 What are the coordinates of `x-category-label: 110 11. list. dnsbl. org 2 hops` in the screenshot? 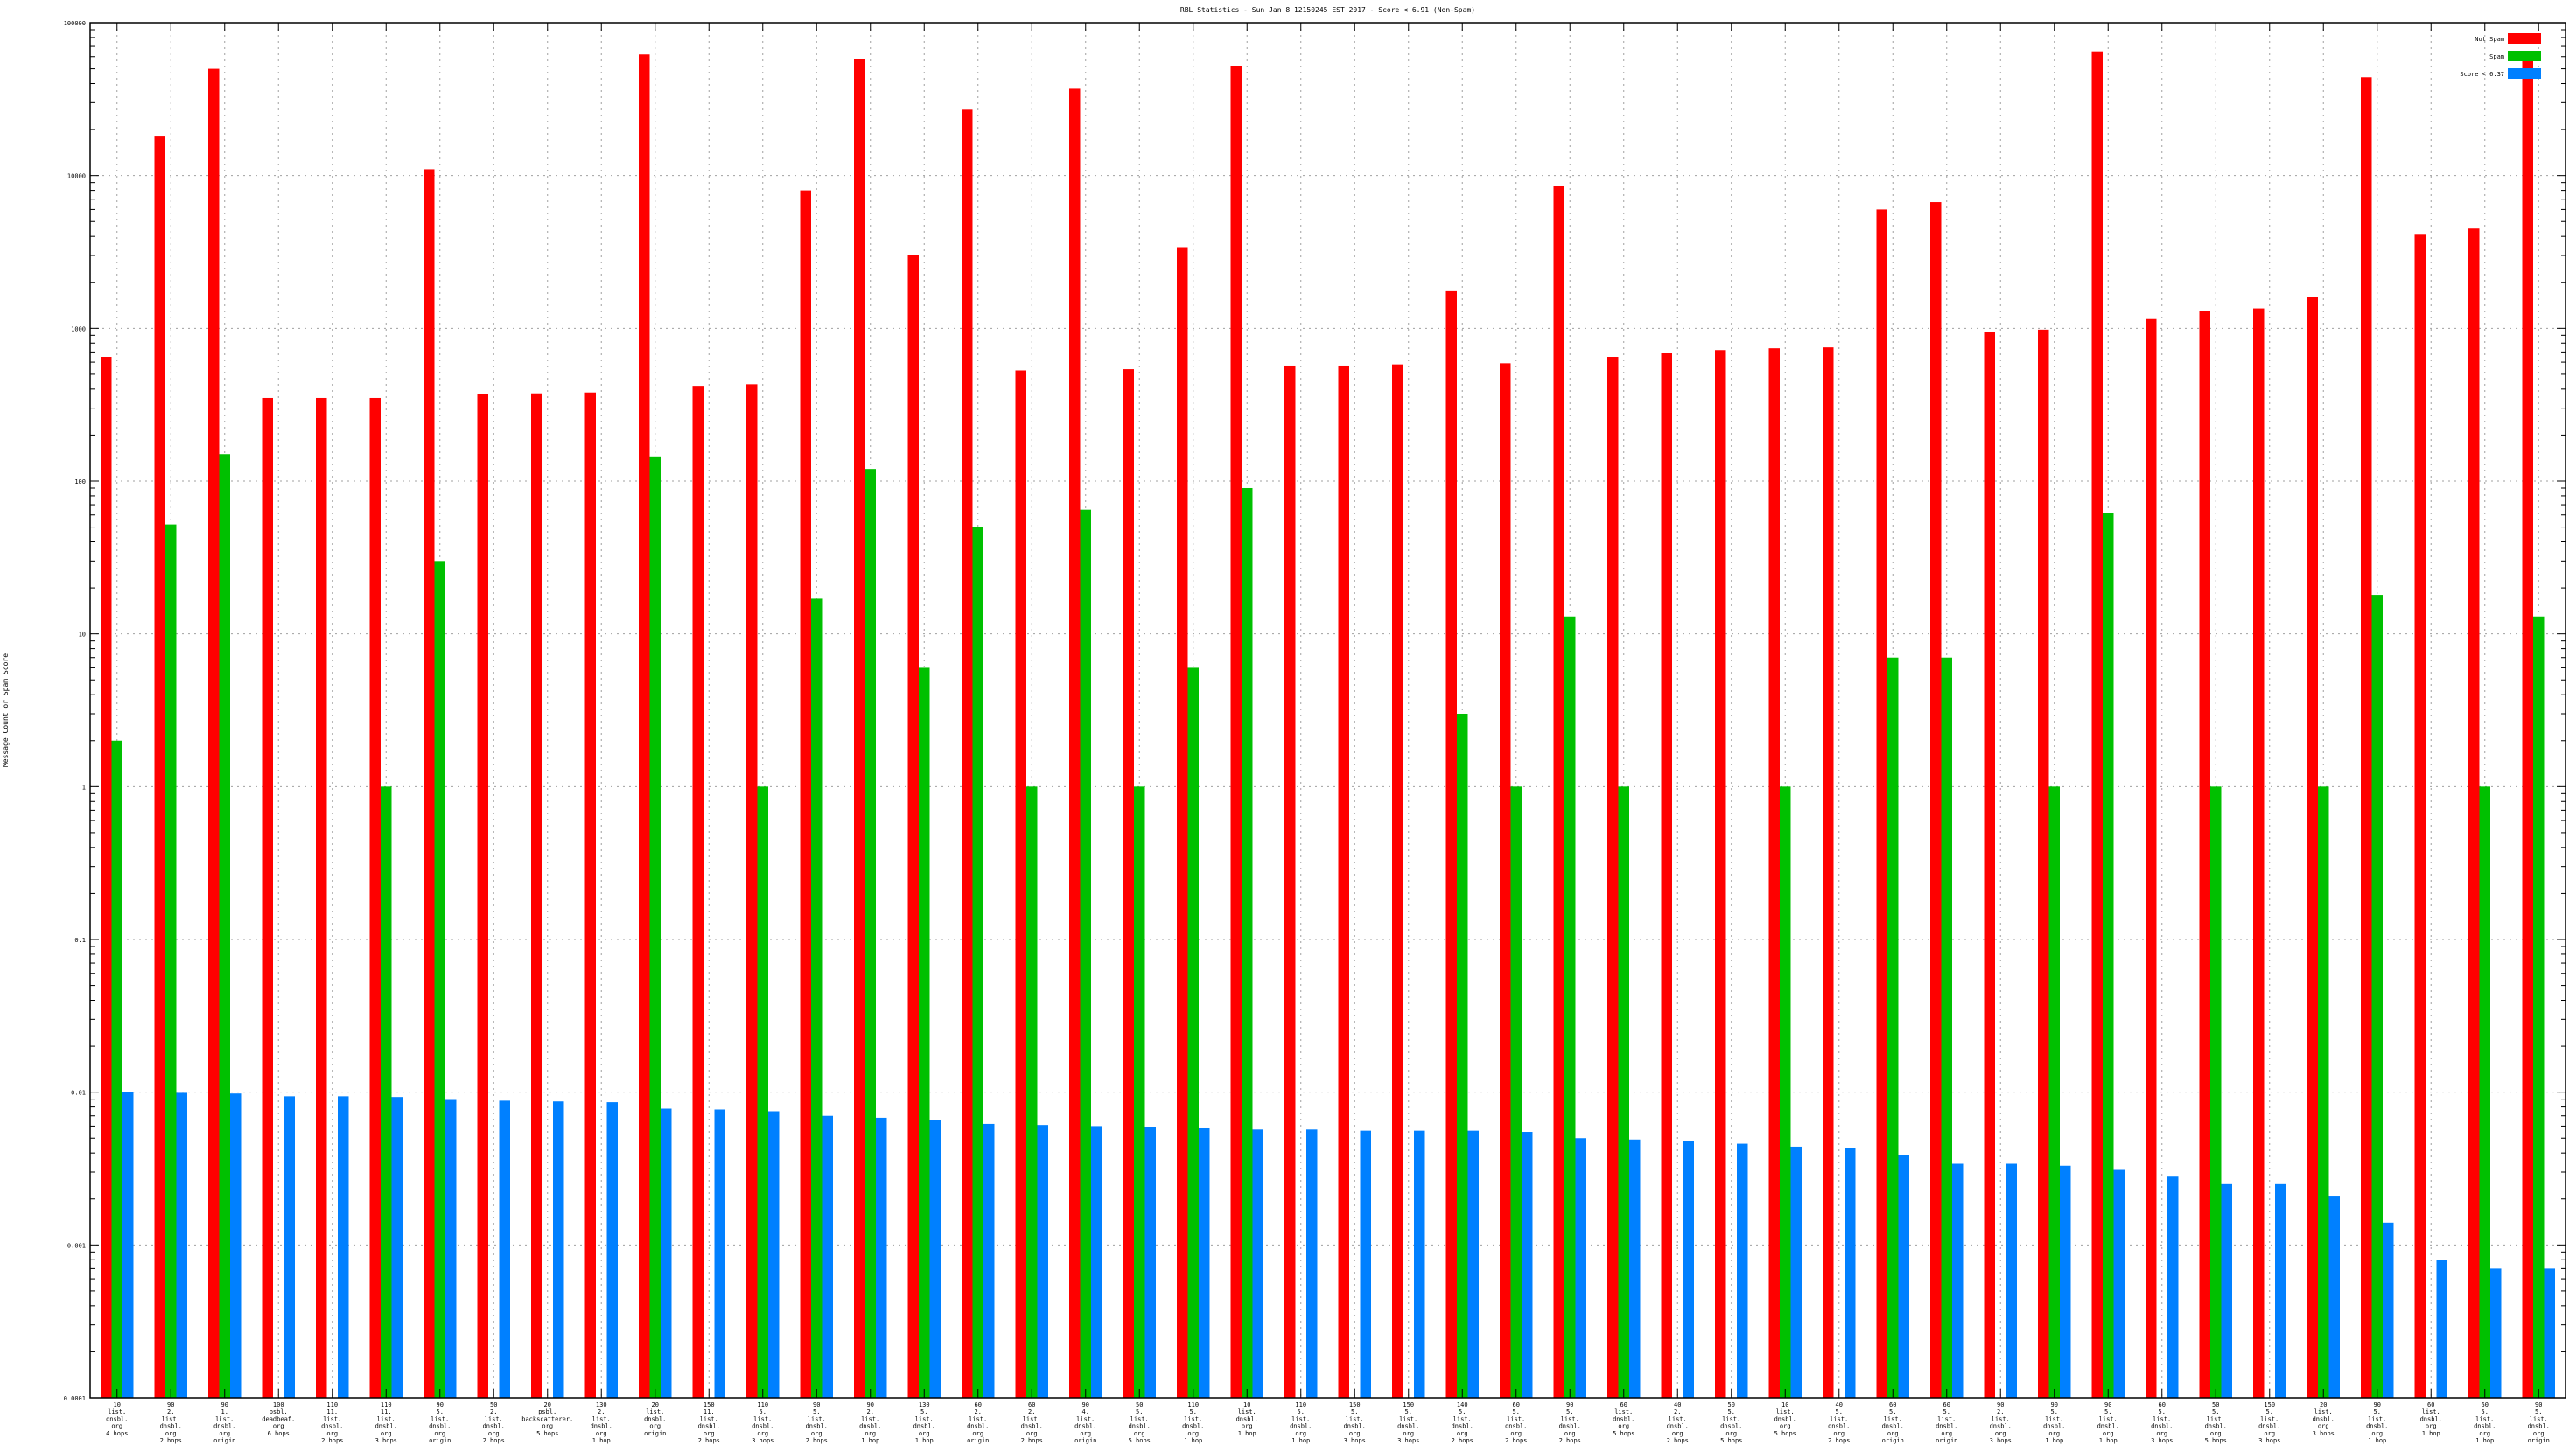 It's located at (332, 1422).